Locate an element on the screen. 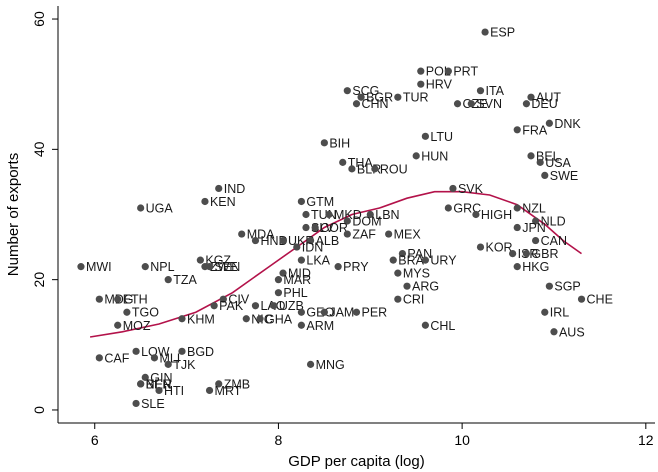 The image size is (658, 472). data-point-label: NPL is located at coordinates (162, 267).